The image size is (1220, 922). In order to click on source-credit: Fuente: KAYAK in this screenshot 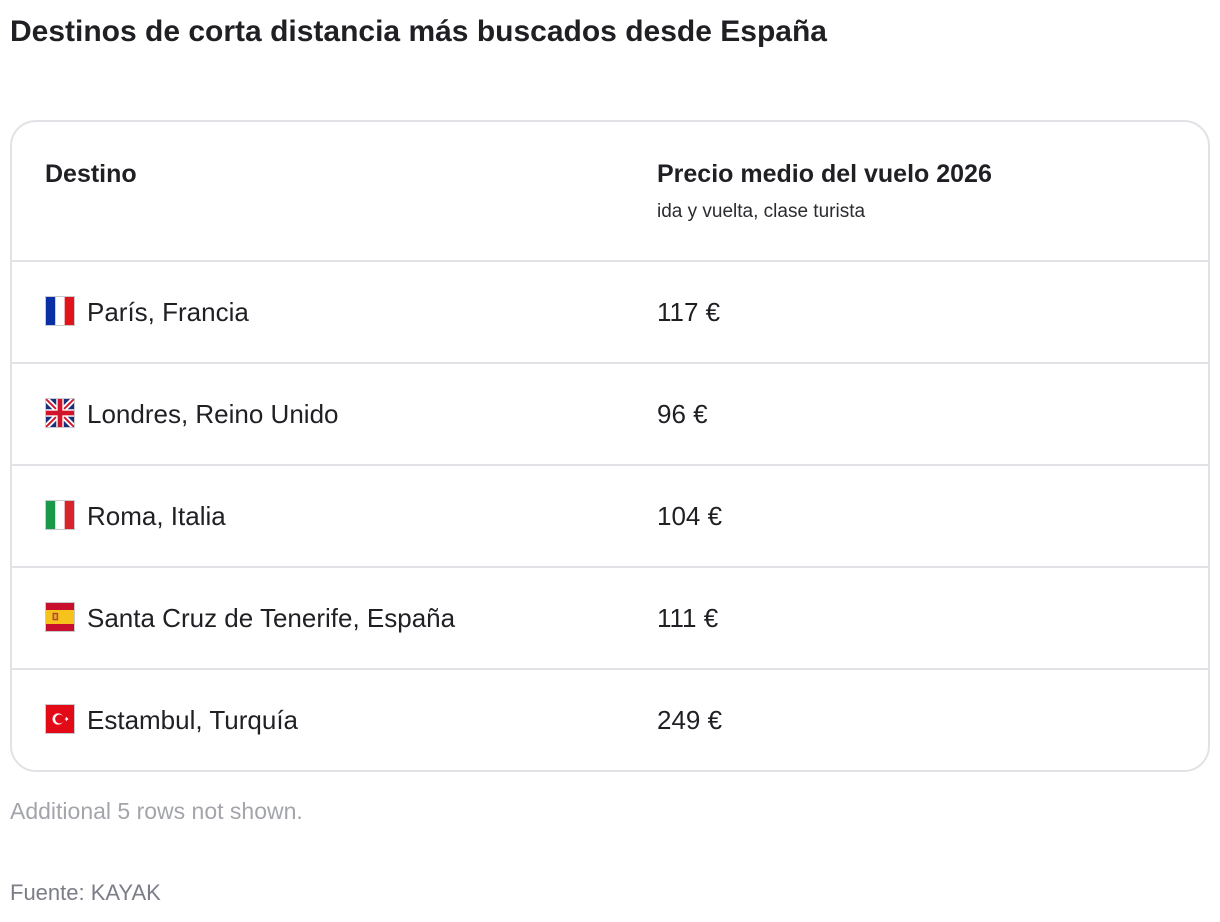, I will do `click(85, 893)`.